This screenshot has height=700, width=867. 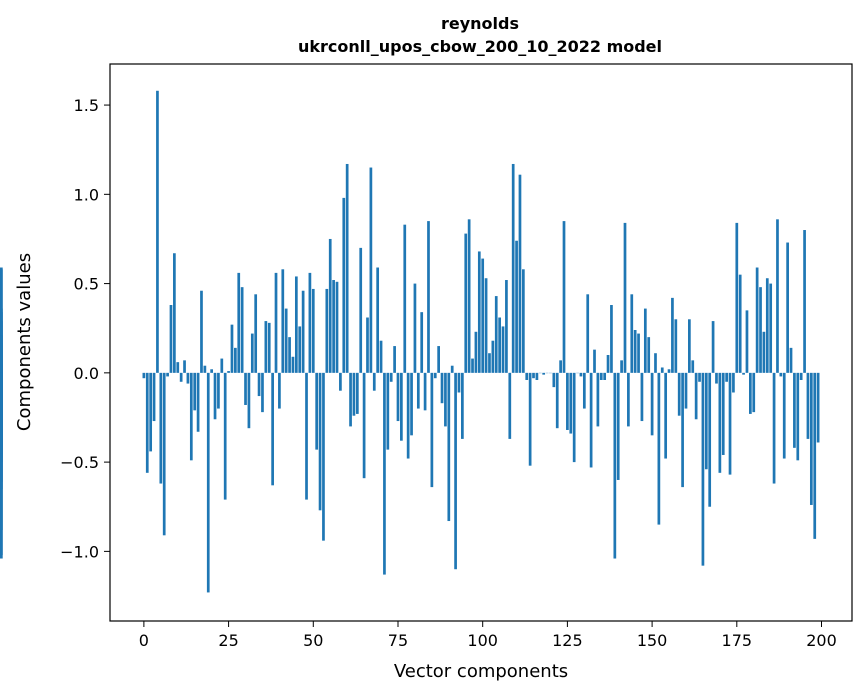 I want to click on x-axis-label: Vector components, so click(x=481, y=671).